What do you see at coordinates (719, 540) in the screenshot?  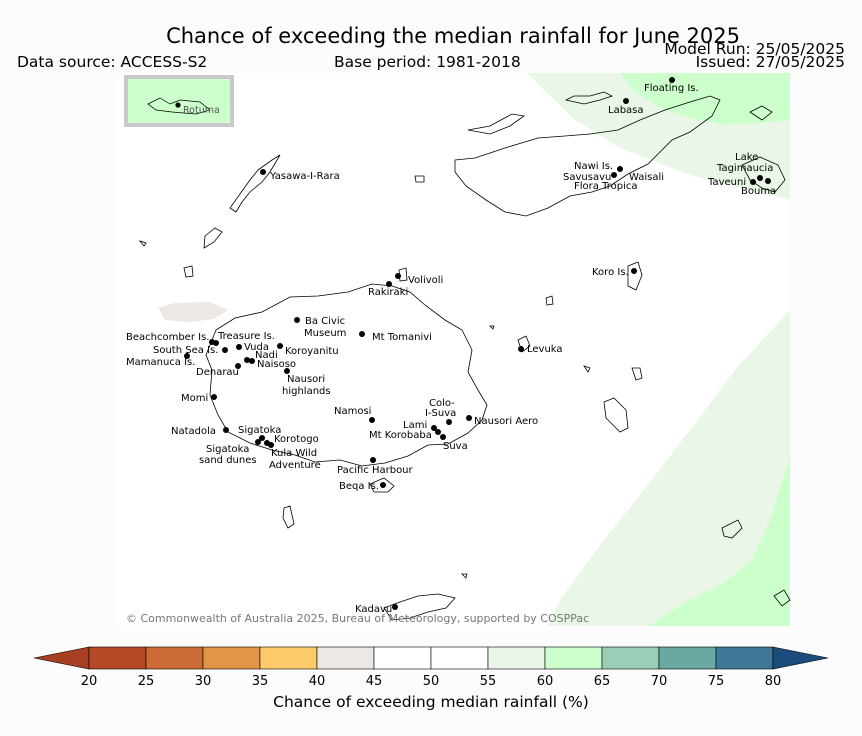 I see `shade-60-65-south` at bounding box center [719, 540].